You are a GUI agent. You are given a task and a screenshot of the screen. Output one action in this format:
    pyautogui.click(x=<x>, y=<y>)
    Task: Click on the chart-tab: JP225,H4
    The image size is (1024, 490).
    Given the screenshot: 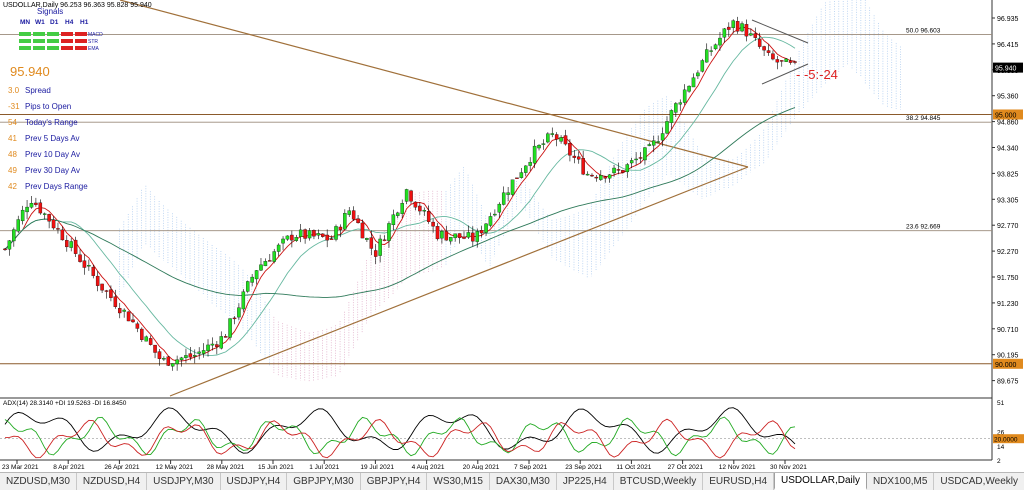 What is the action you would take?
    pyautogui.click(x=585, y=481)
    